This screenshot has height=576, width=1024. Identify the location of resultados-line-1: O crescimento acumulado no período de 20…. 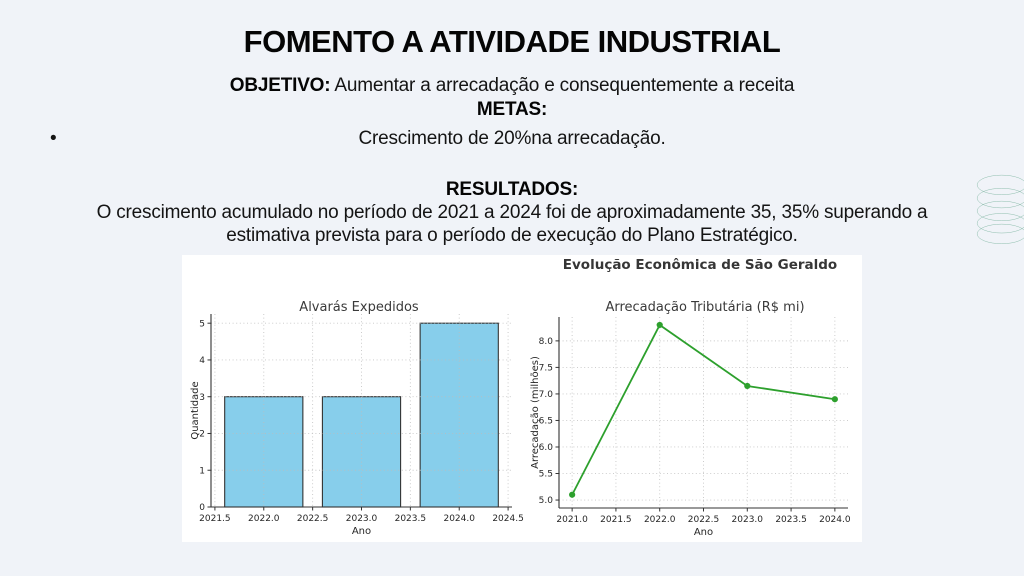
(512, 212).